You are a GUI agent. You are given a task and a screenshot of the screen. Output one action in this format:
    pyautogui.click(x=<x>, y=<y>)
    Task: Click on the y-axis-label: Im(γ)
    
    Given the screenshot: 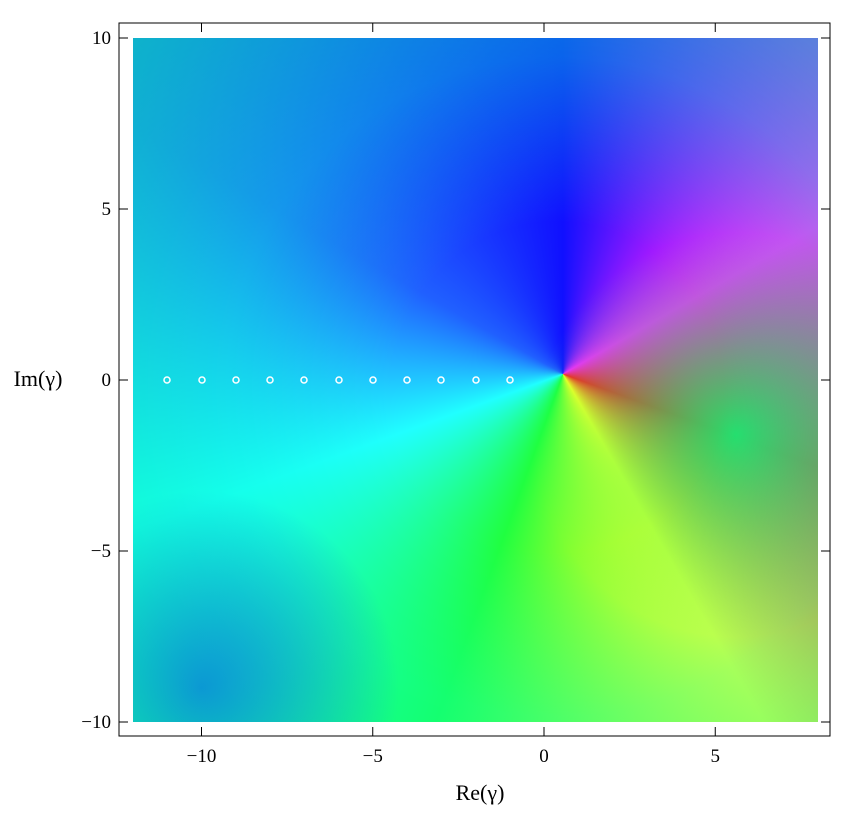 What is the action you would take?
    pyautogui.click(x=38, y=378)
    